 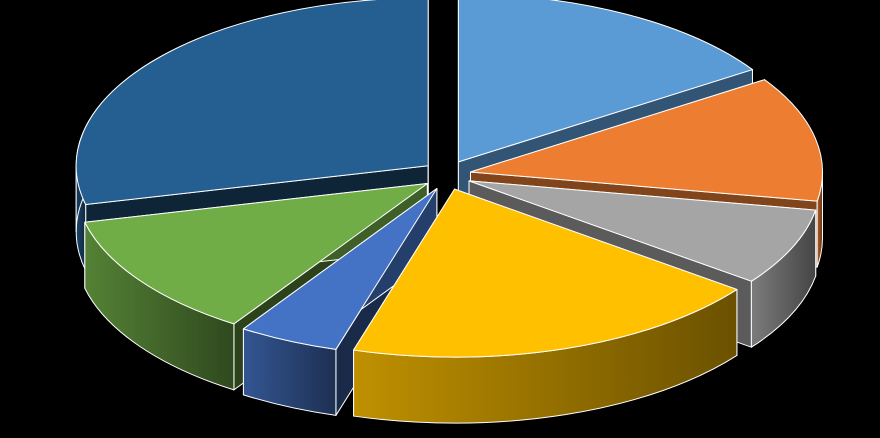 What do you see at coordinates (642, 231) in the screenshot?
I see `pie-slice-3-top` at bounding box center [642, 231].